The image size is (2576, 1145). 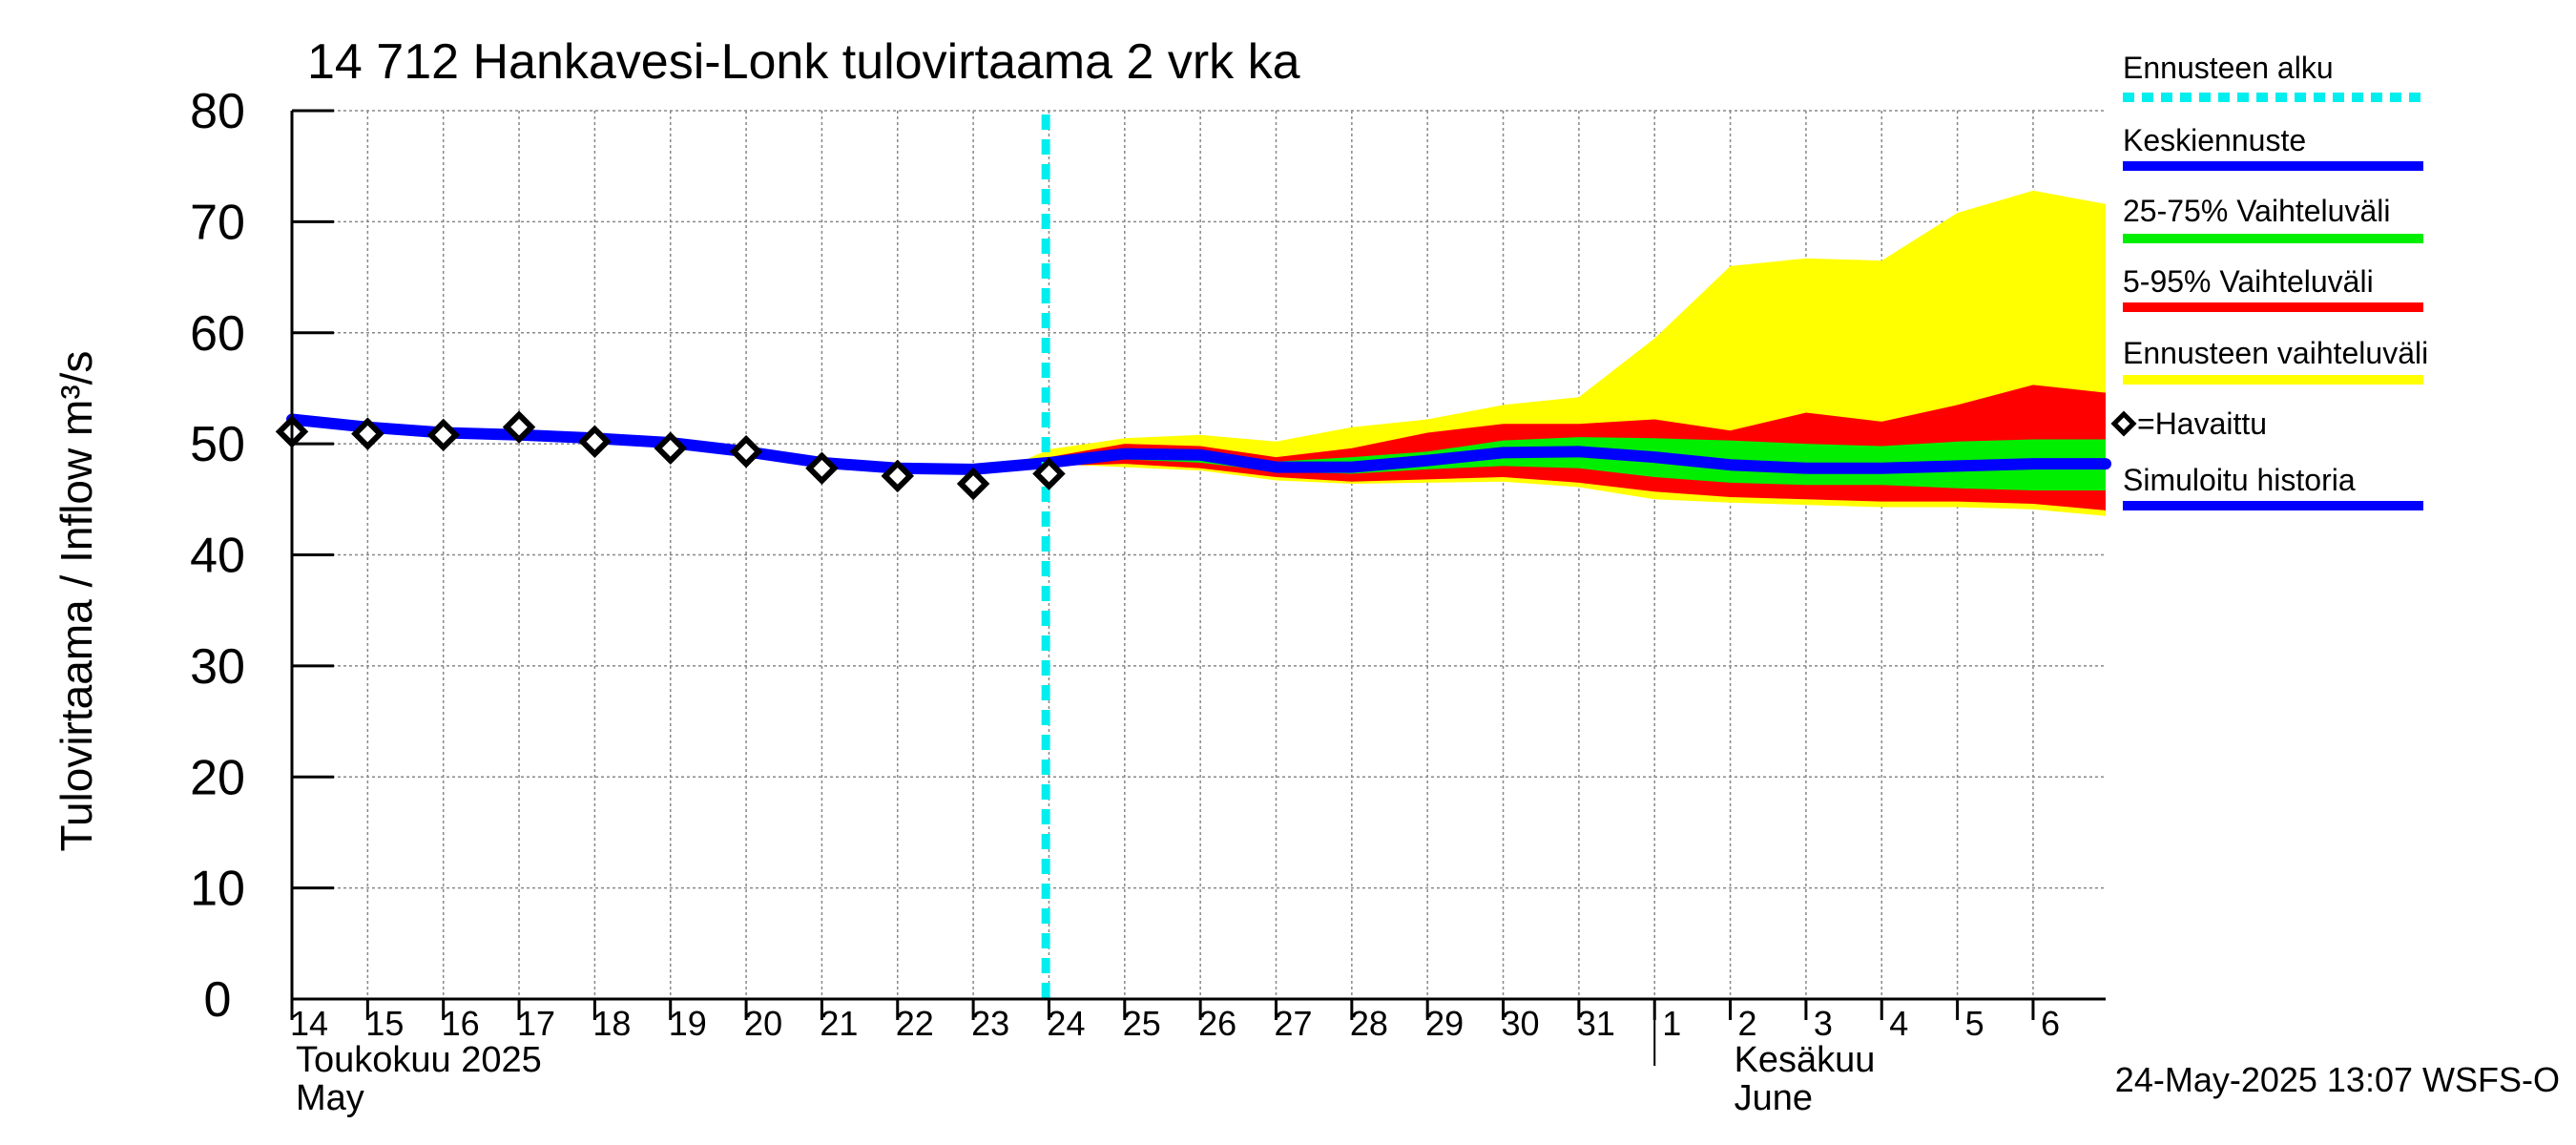 What do you see at coordinates (2228, 68) in the screenshot?
I see `legend-label: Ennusteen alku` at bounding box center [2228, 68].